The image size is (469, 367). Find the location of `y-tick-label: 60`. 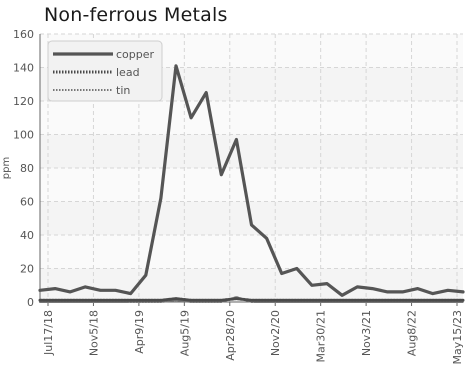

y-tick-label: 60 is located at coordinates (27, 202).